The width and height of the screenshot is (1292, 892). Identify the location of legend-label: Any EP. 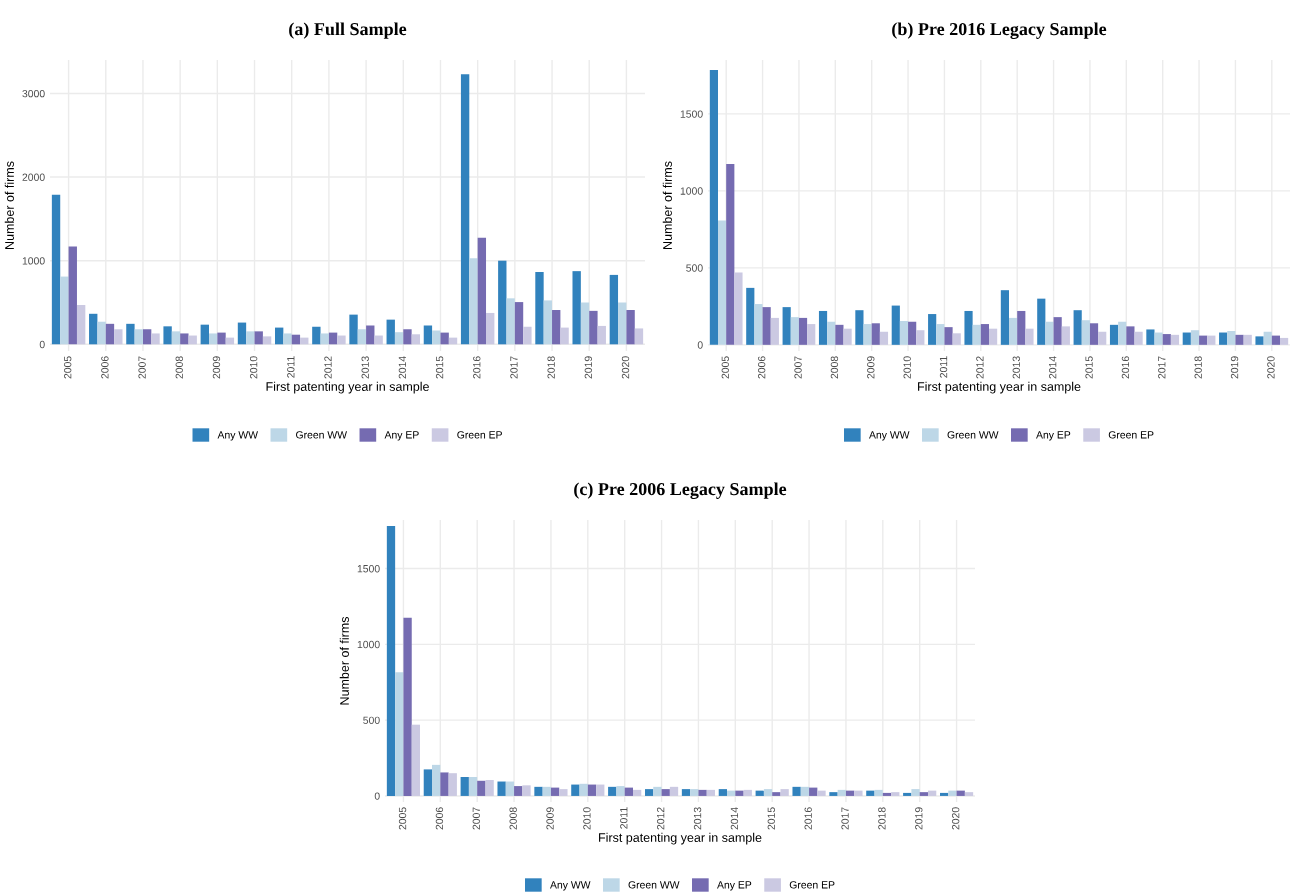
(401, 436).